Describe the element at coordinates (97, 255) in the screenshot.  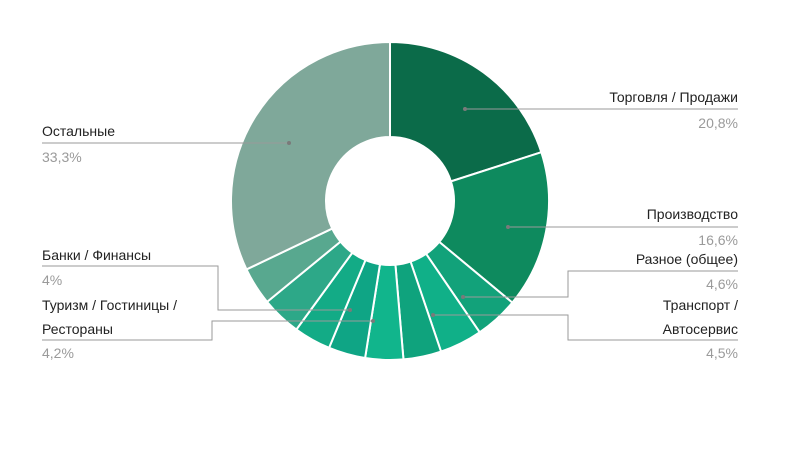
I see `label-banks: Банки / Финансы` at that location.